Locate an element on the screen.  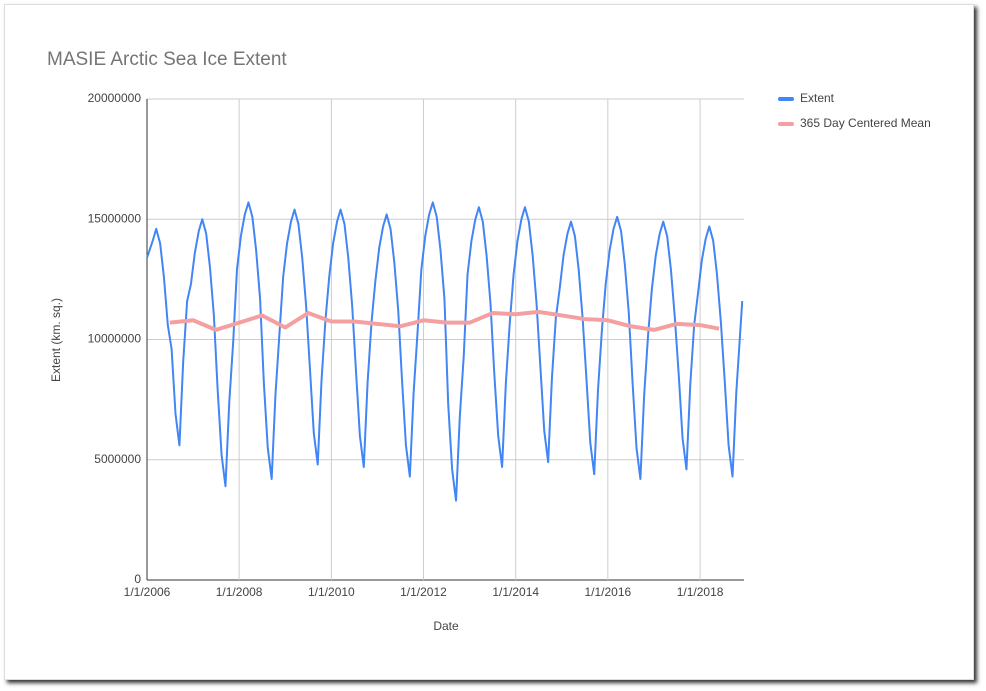
x-tick-label: 1/1/2010 is located at coordinates (331, 592).